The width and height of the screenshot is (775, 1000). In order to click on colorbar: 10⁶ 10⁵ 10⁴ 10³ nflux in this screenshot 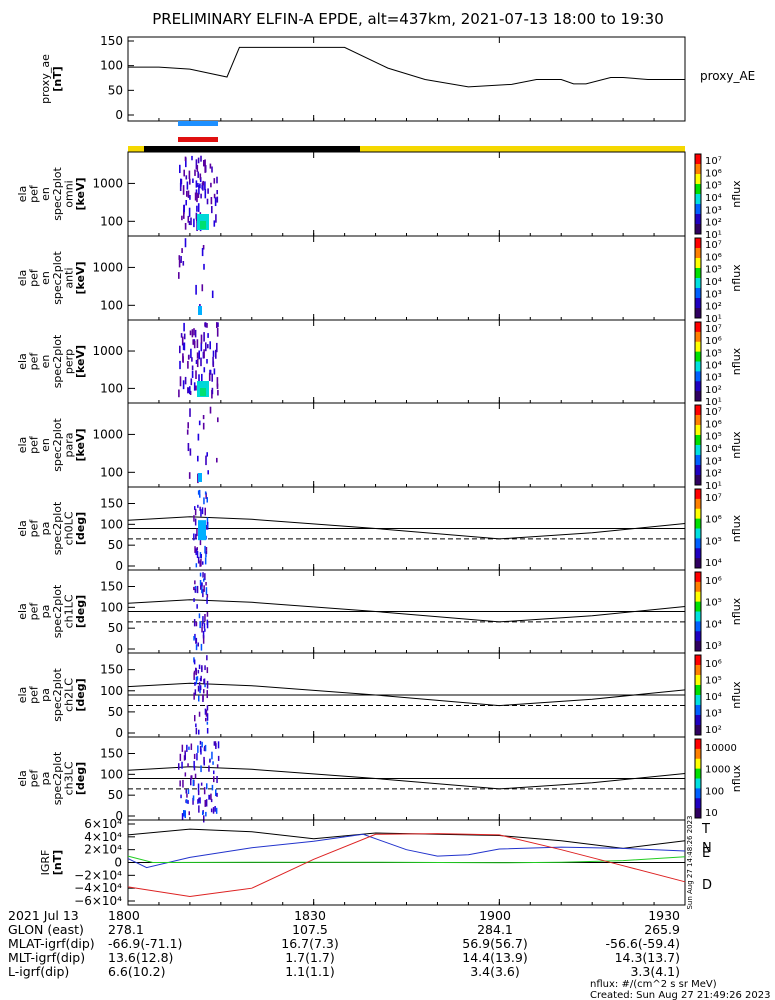, I will do `click(718, 611)`.